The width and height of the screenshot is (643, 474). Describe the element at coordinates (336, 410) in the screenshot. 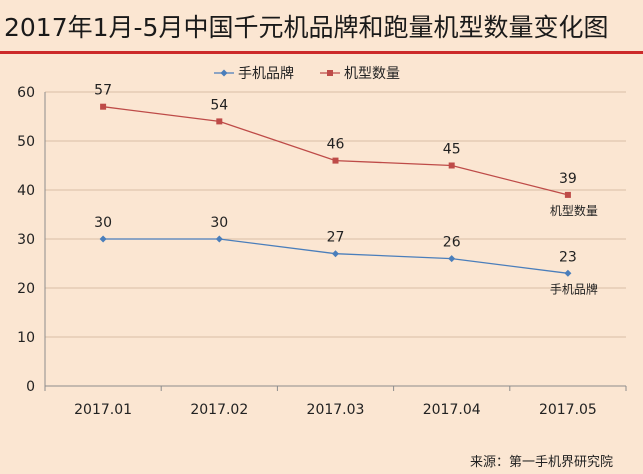

I see `x-tick-label: 2017.03` at that location.